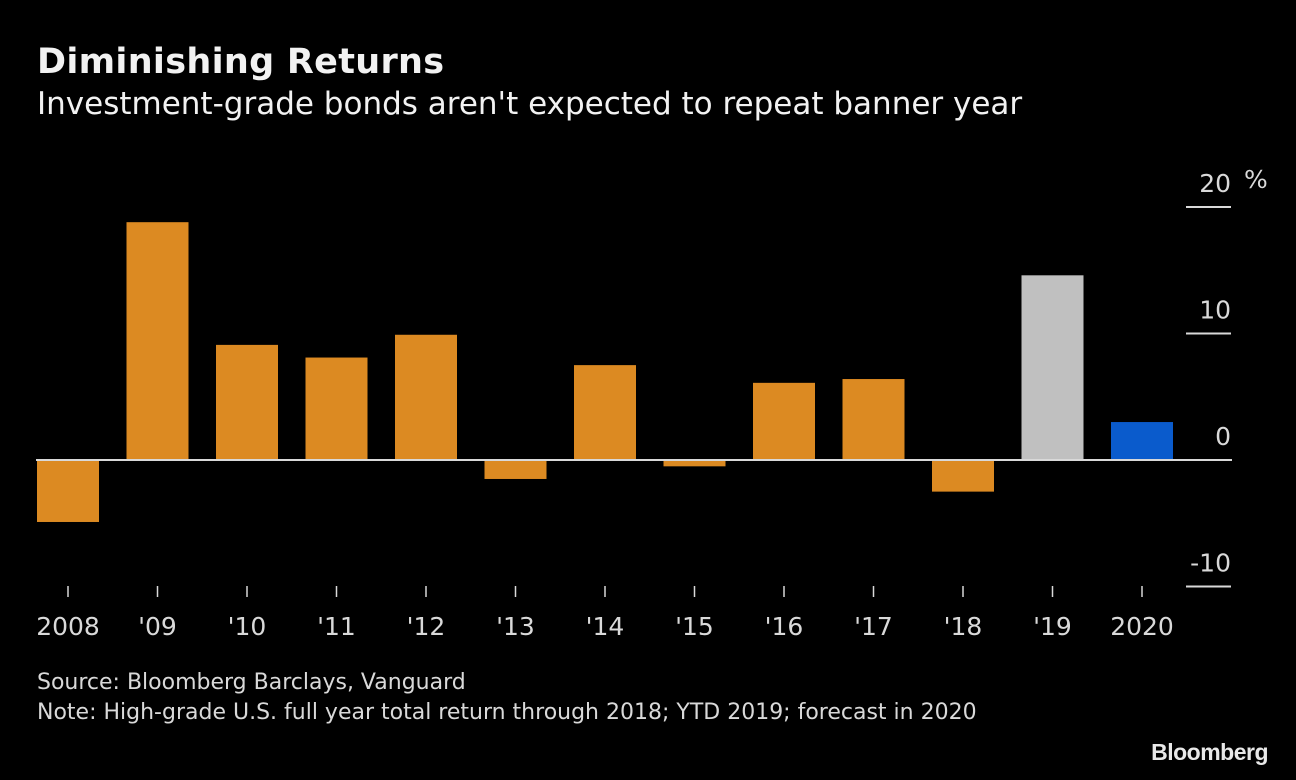 This screenshot has width=1296, height=780. I want to click on bar-2008, so click(68, 491).